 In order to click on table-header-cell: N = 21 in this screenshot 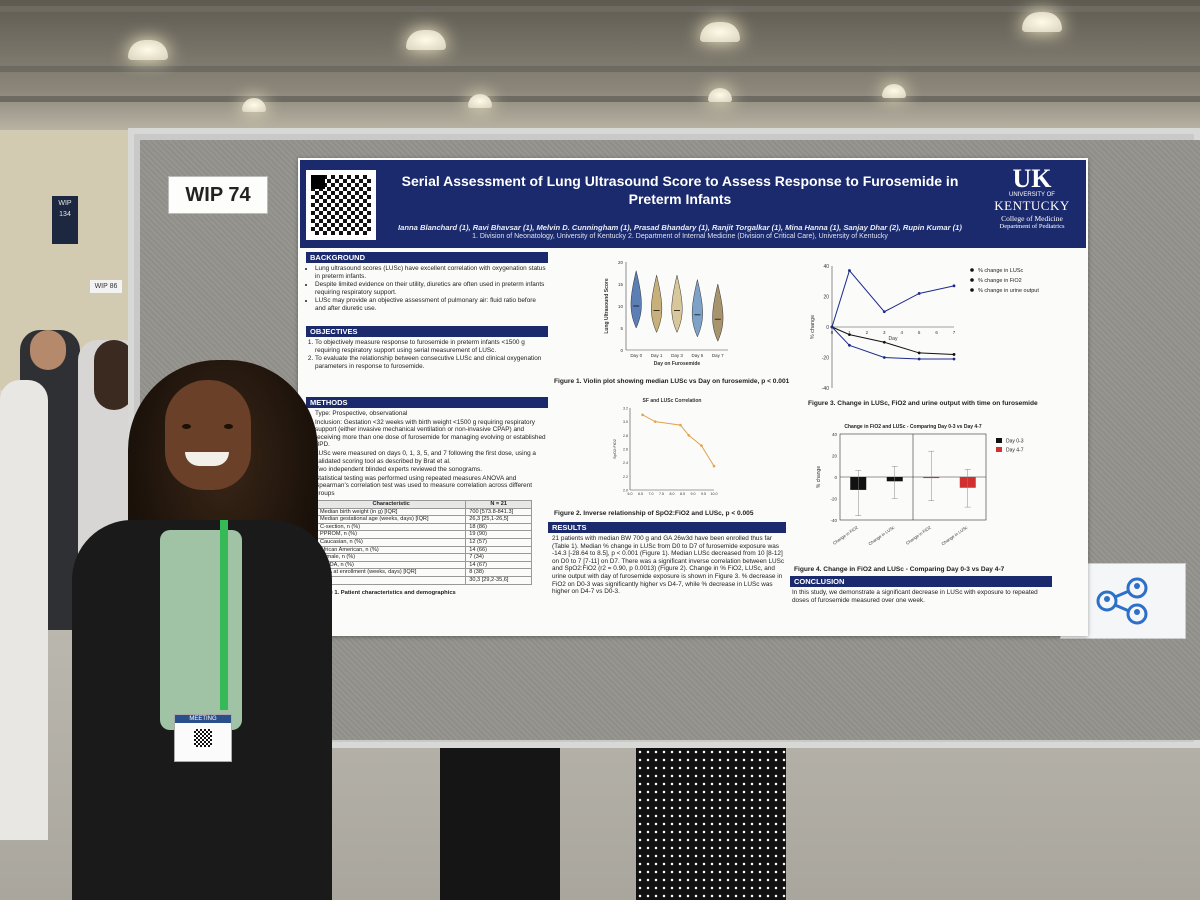, I will do `click(498, 504)`.